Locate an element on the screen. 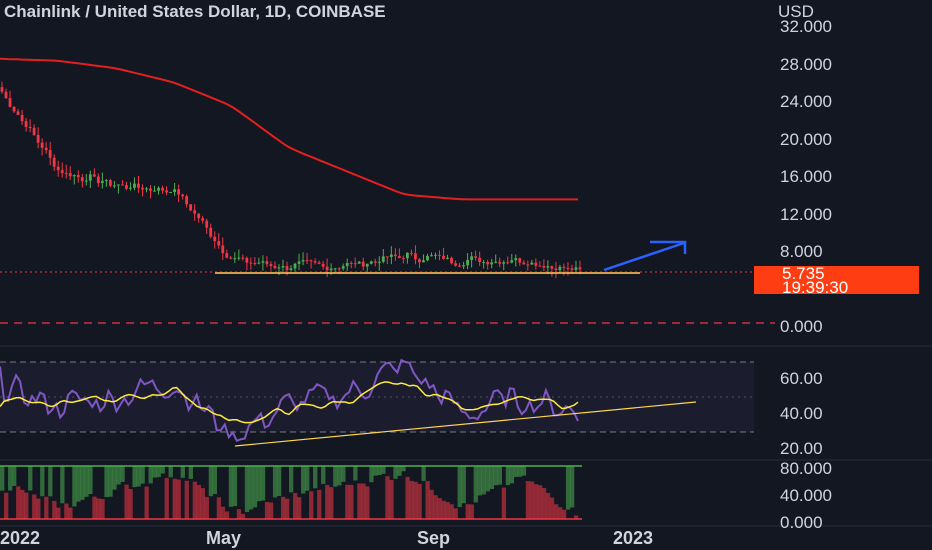 This screenshot has width=932, height=550. osc-tick-80: 80.000 is located at coordinates (806, 468).